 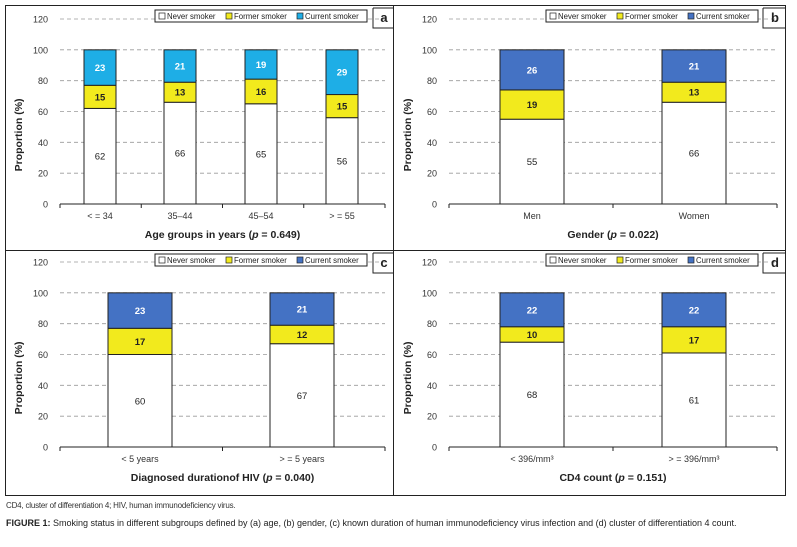 What do you see at coordinates (332, 260) in the screenshot?
I see `legend-label-current: Current smoker` at bounding box center [332, 260].